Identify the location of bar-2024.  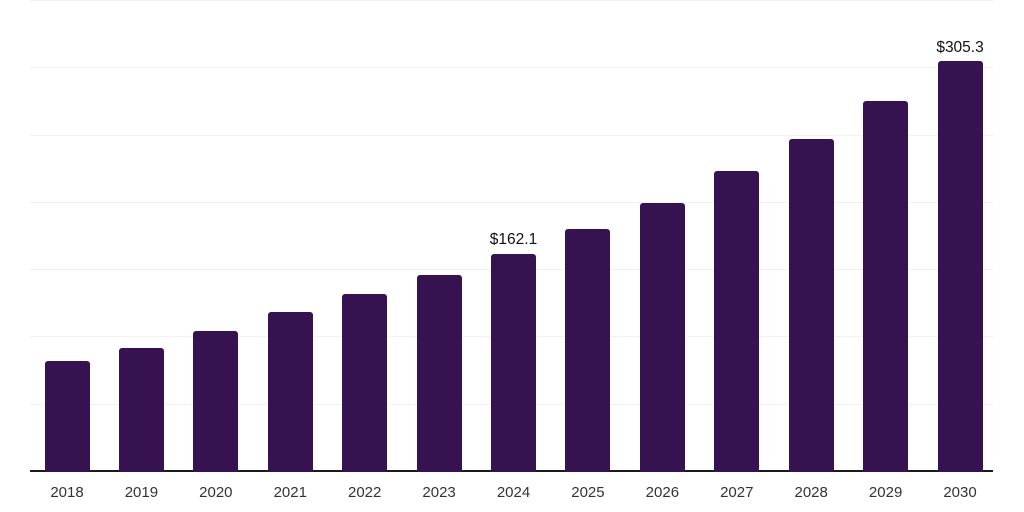
(514, 362).